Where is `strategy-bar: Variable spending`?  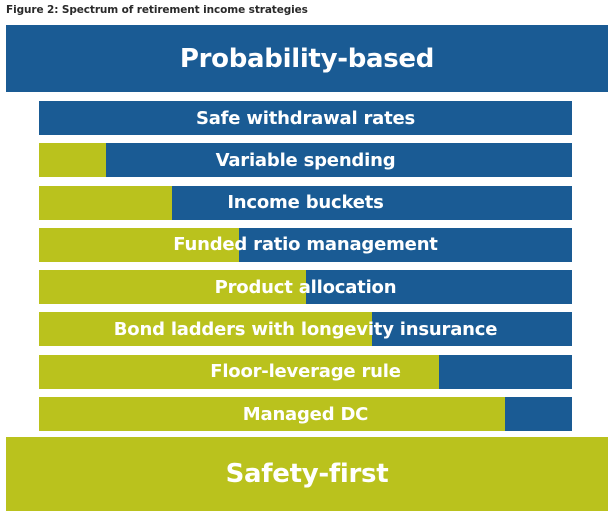
strategy-bar: Variable spending is located at coordinates (305, 160).